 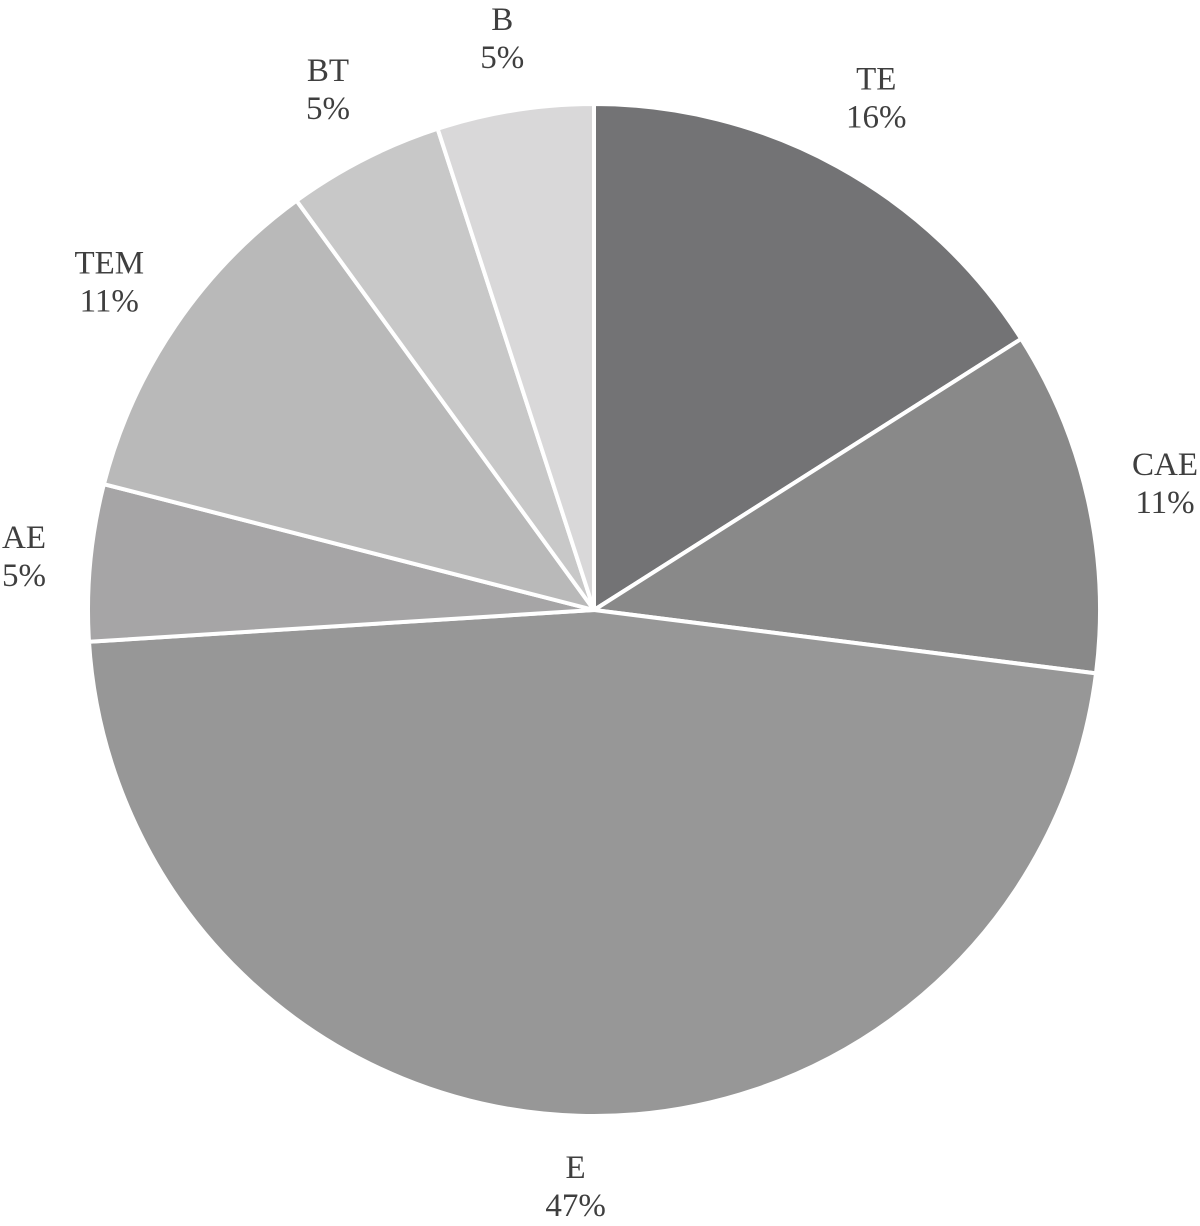 I want to click on pie-label-value: 47%, so click(x=575, y=1206).